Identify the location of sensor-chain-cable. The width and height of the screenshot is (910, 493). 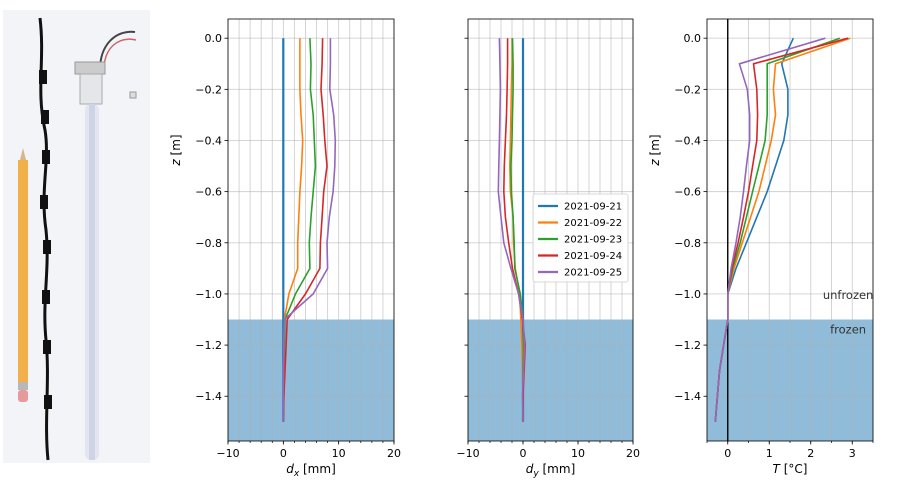
(44, 239).